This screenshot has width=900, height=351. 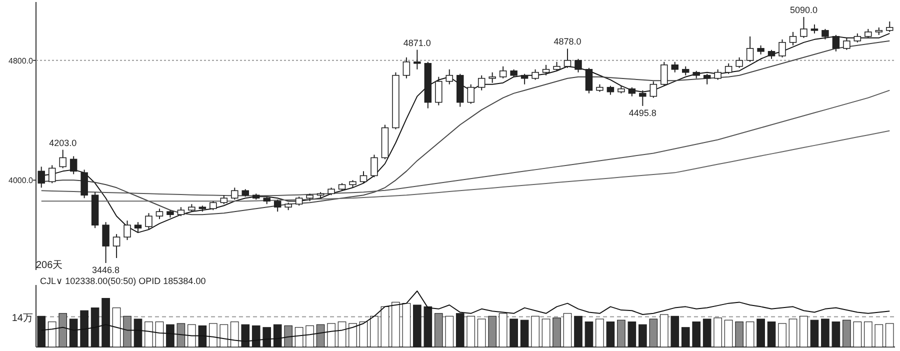 I want to click on text: CJL∨ 102338.00(50:50) OPID 185384.00, so click(x=123, y=281).